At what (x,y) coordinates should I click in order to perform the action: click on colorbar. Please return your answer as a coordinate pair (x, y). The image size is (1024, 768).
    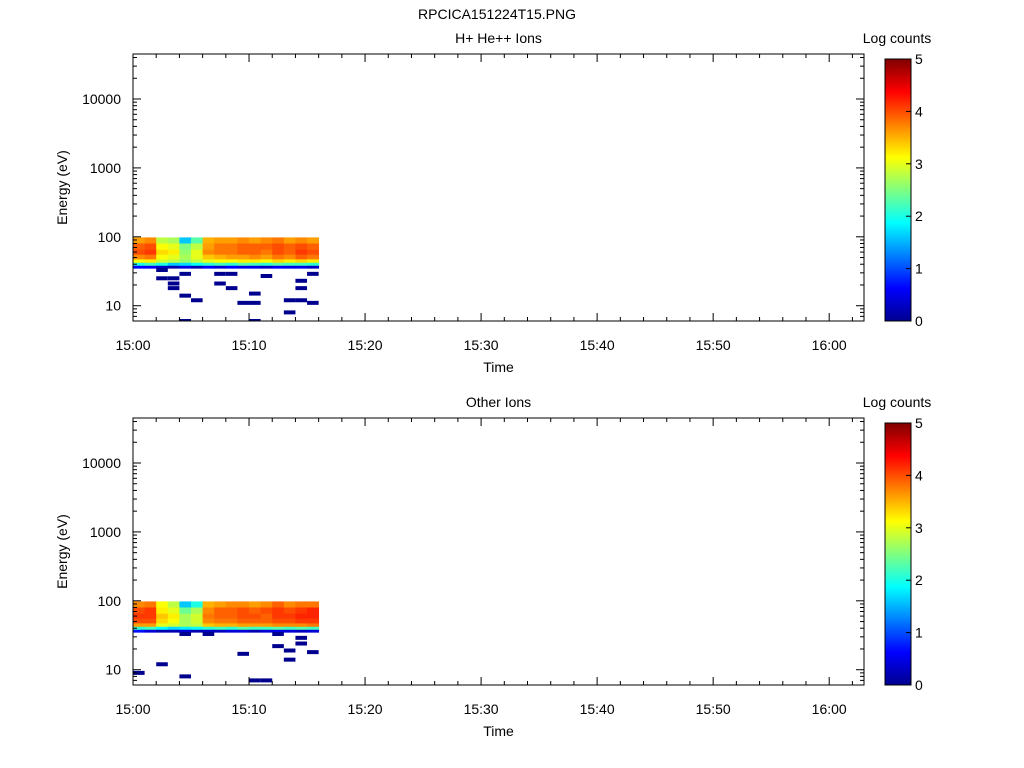
    Looking at the image, I should click on (898, 554).